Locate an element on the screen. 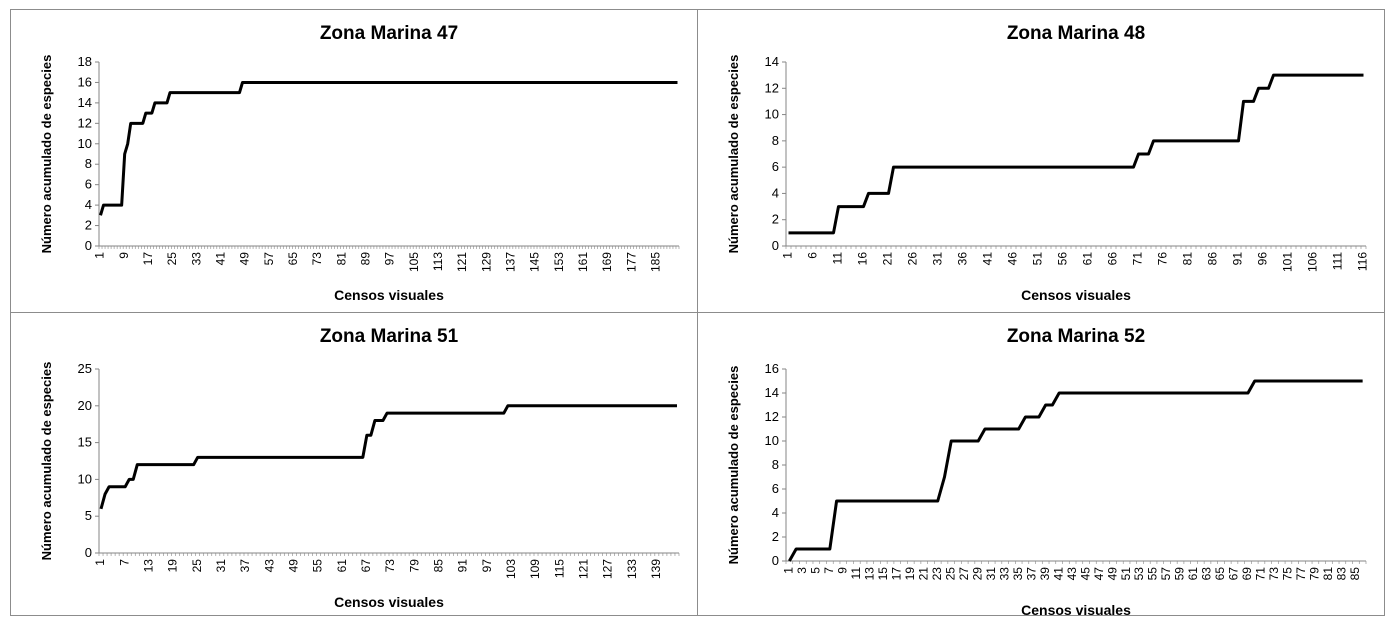 This screenshot has width=1392, height=619. x-tick-label: 106 is located at coordinates (1313, 262).